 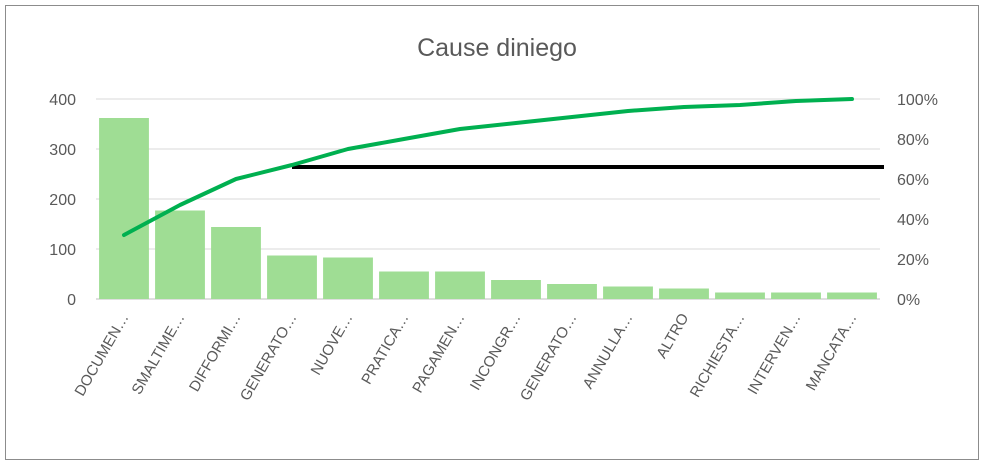 What do you see at coordinates (917, 200) in the screenshot?
I see `right-axis-ticks: 0% 20% 40% 60% 80% 100%` at bounding box center [917, 200].